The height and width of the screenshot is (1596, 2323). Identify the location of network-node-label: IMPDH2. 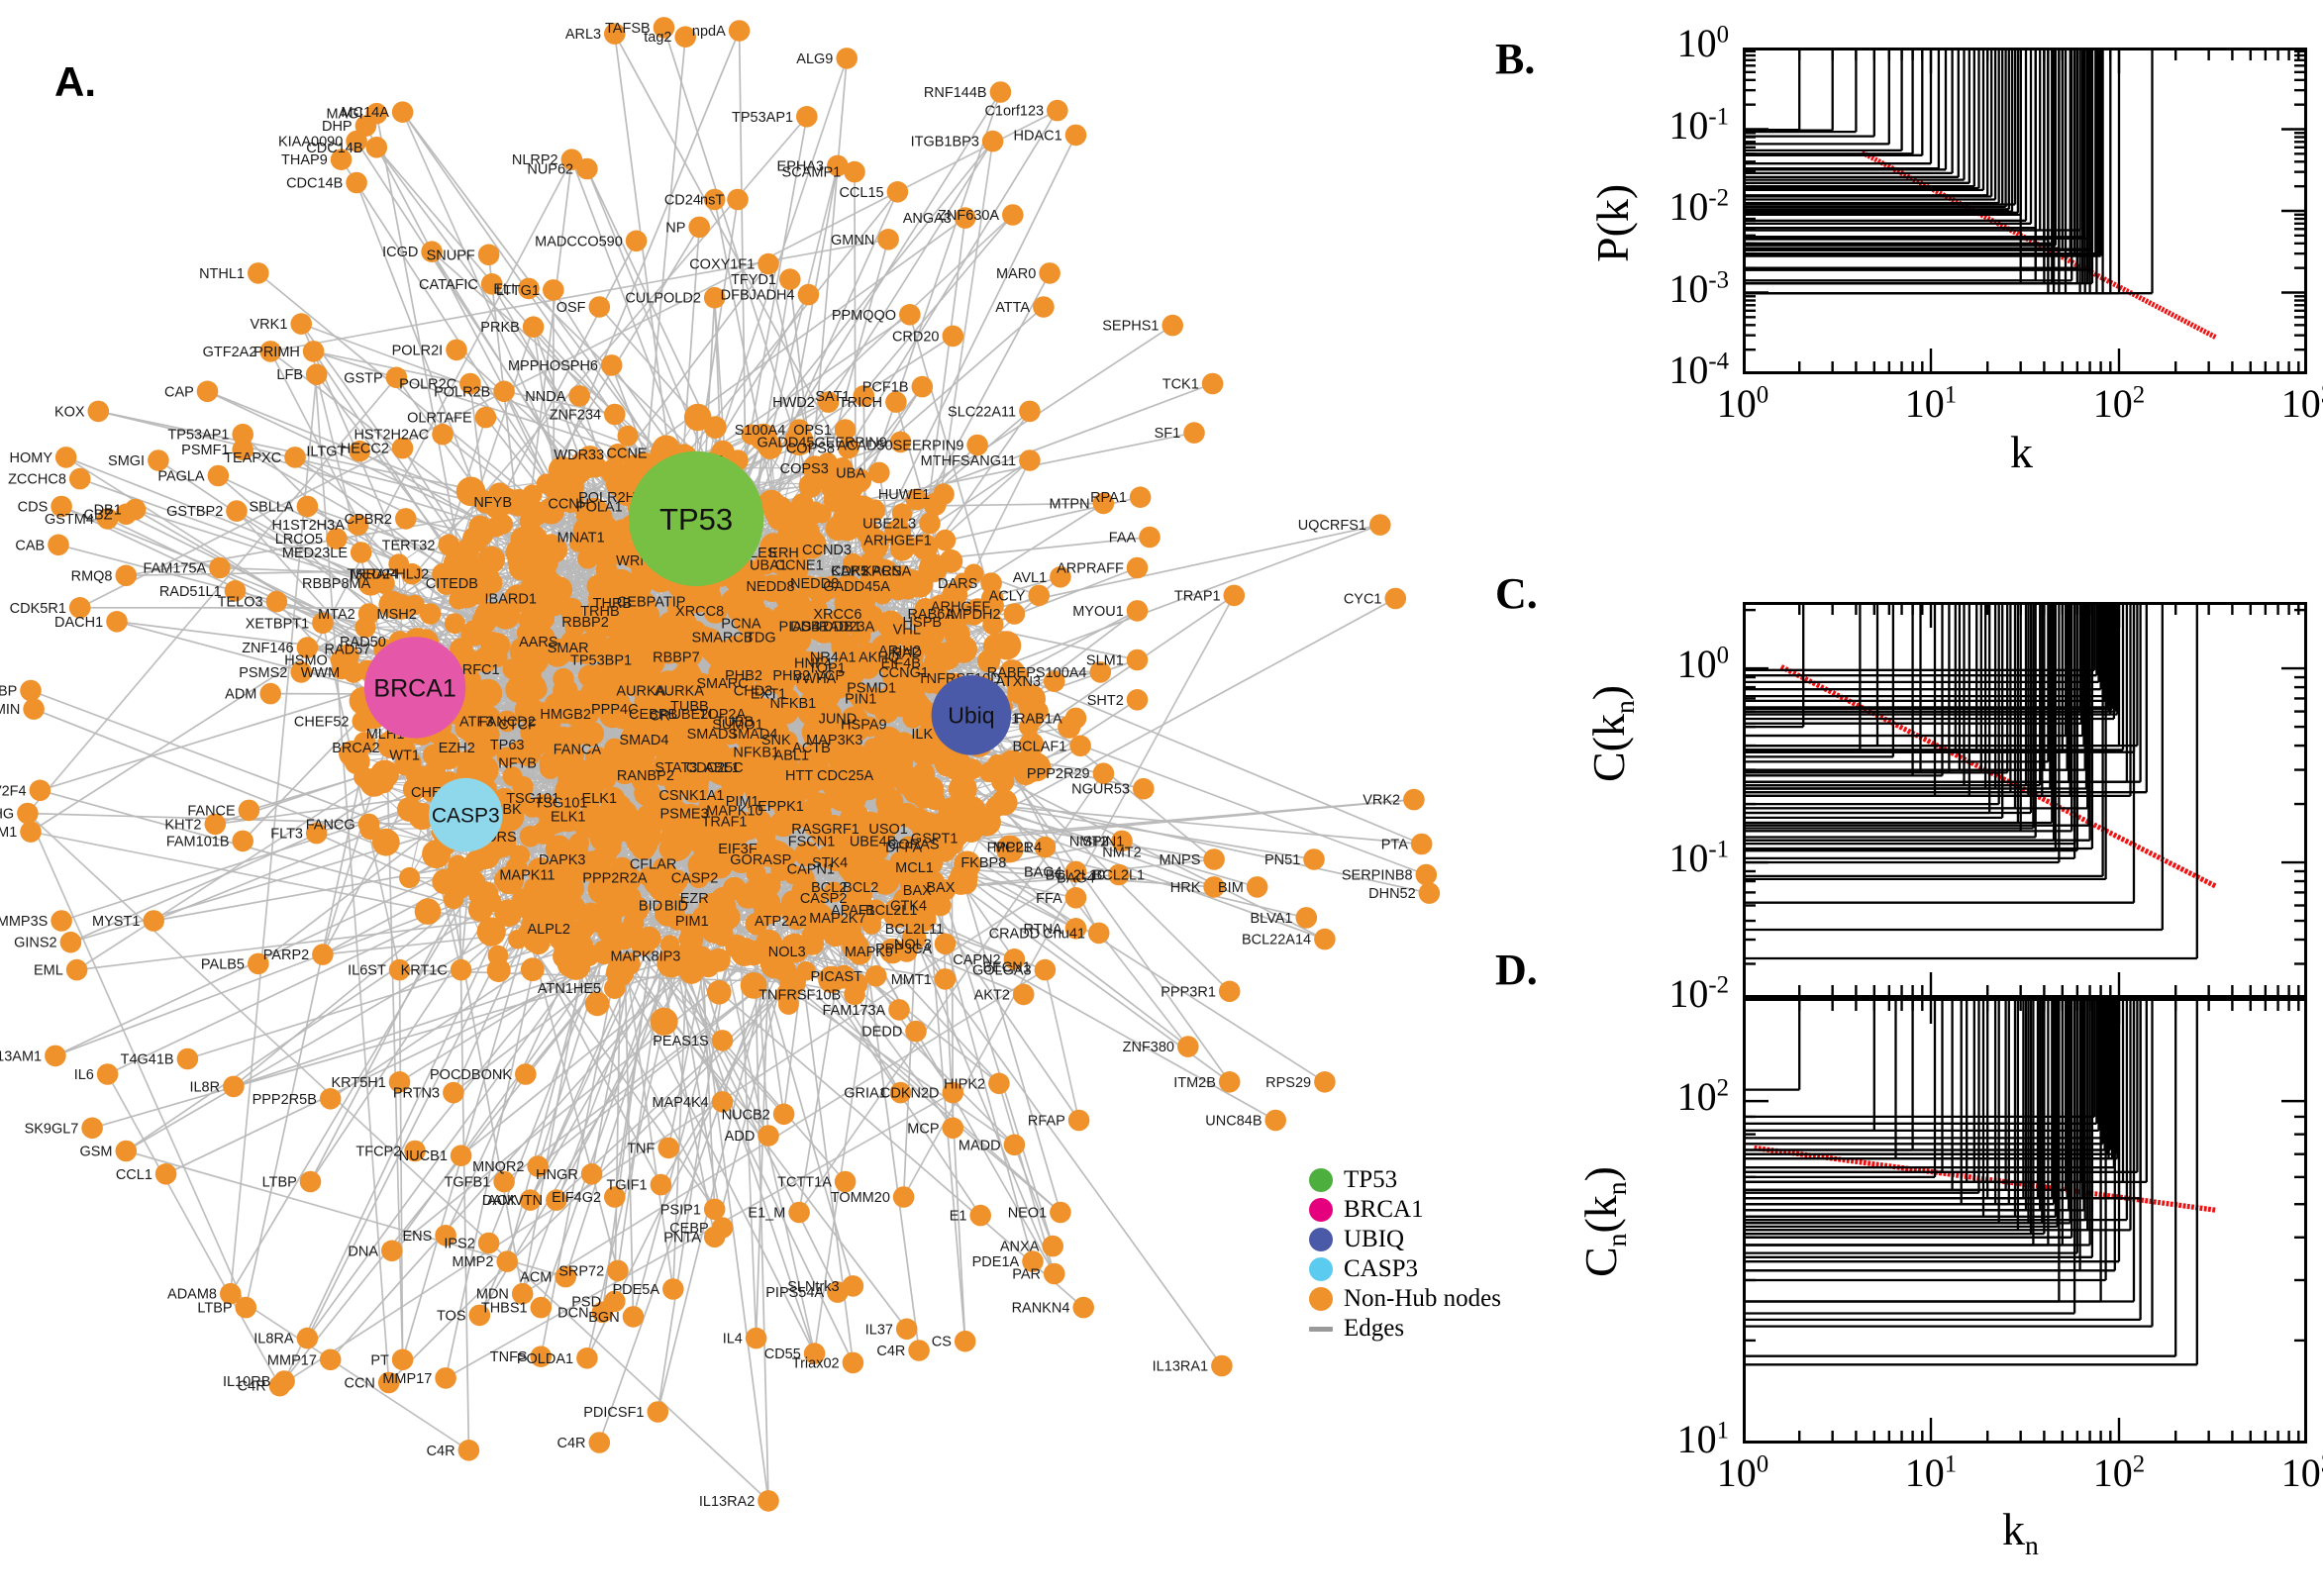
(974, 615).